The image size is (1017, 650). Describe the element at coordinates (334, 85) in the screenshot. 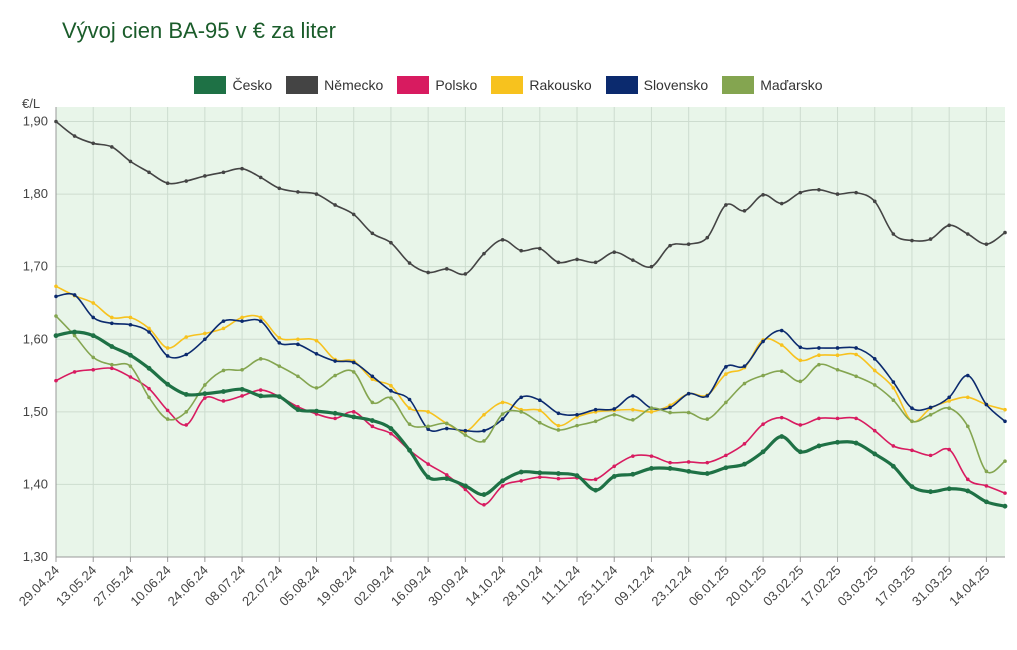

I see `legend-item: Německo` at that location.